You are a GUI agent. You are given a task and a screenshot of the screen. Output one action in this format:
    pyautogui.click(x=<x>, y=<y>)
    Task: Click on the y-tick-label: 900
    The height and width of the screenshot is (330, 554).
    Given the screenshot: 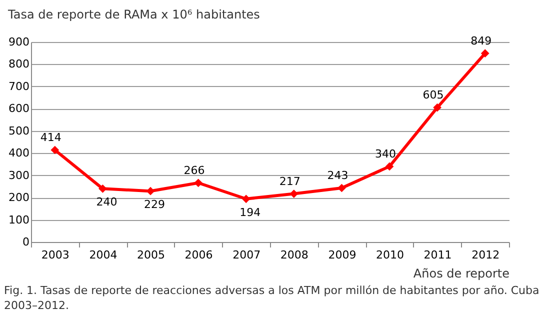 What is the action you would take?
    pyautogui.click(x=19, y=42)
    